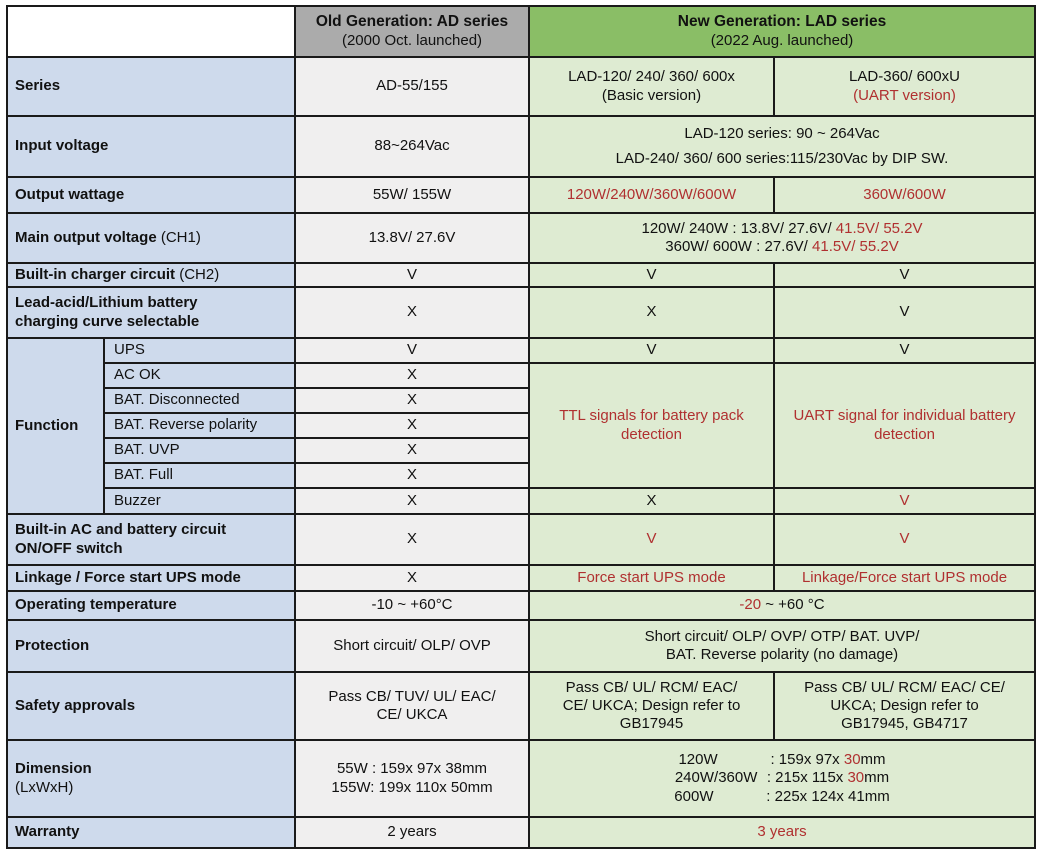 The height and width of the screenshot is (853, 1042). I want to click on onoff-switch-basic-value: V, so click(651, 539).